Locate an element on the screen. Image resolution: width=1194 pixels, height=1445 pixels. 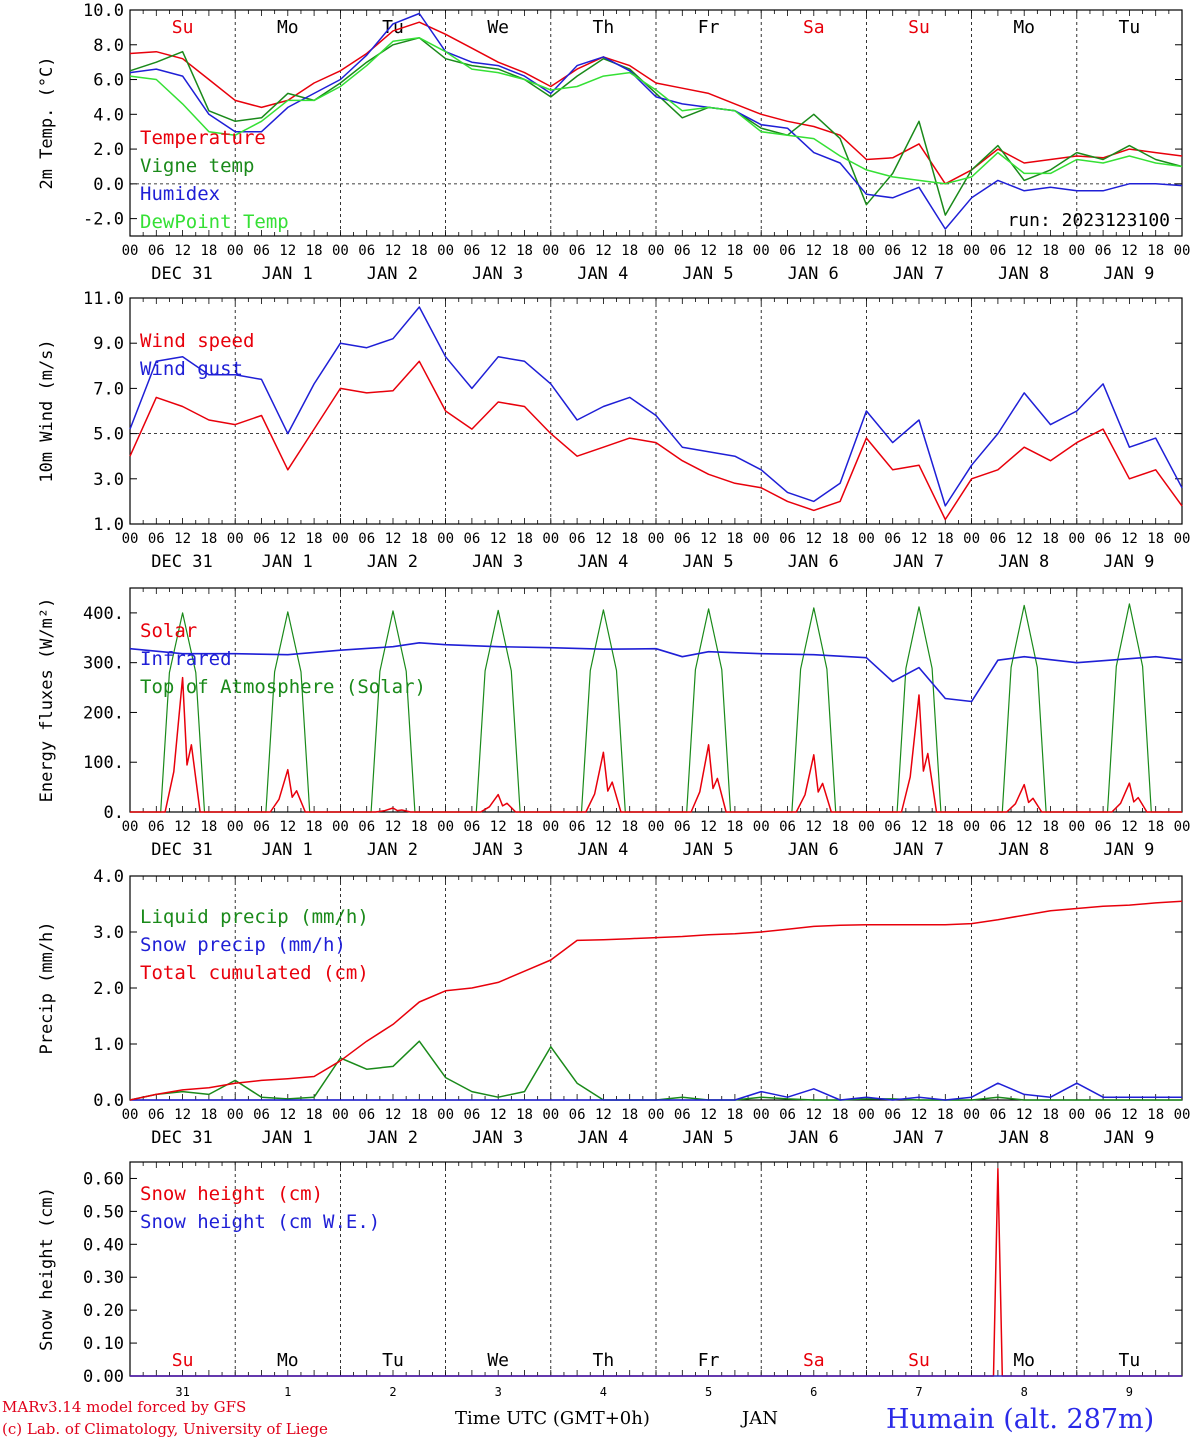
day-number-label: 5 is located at coordinates (708, 1392).